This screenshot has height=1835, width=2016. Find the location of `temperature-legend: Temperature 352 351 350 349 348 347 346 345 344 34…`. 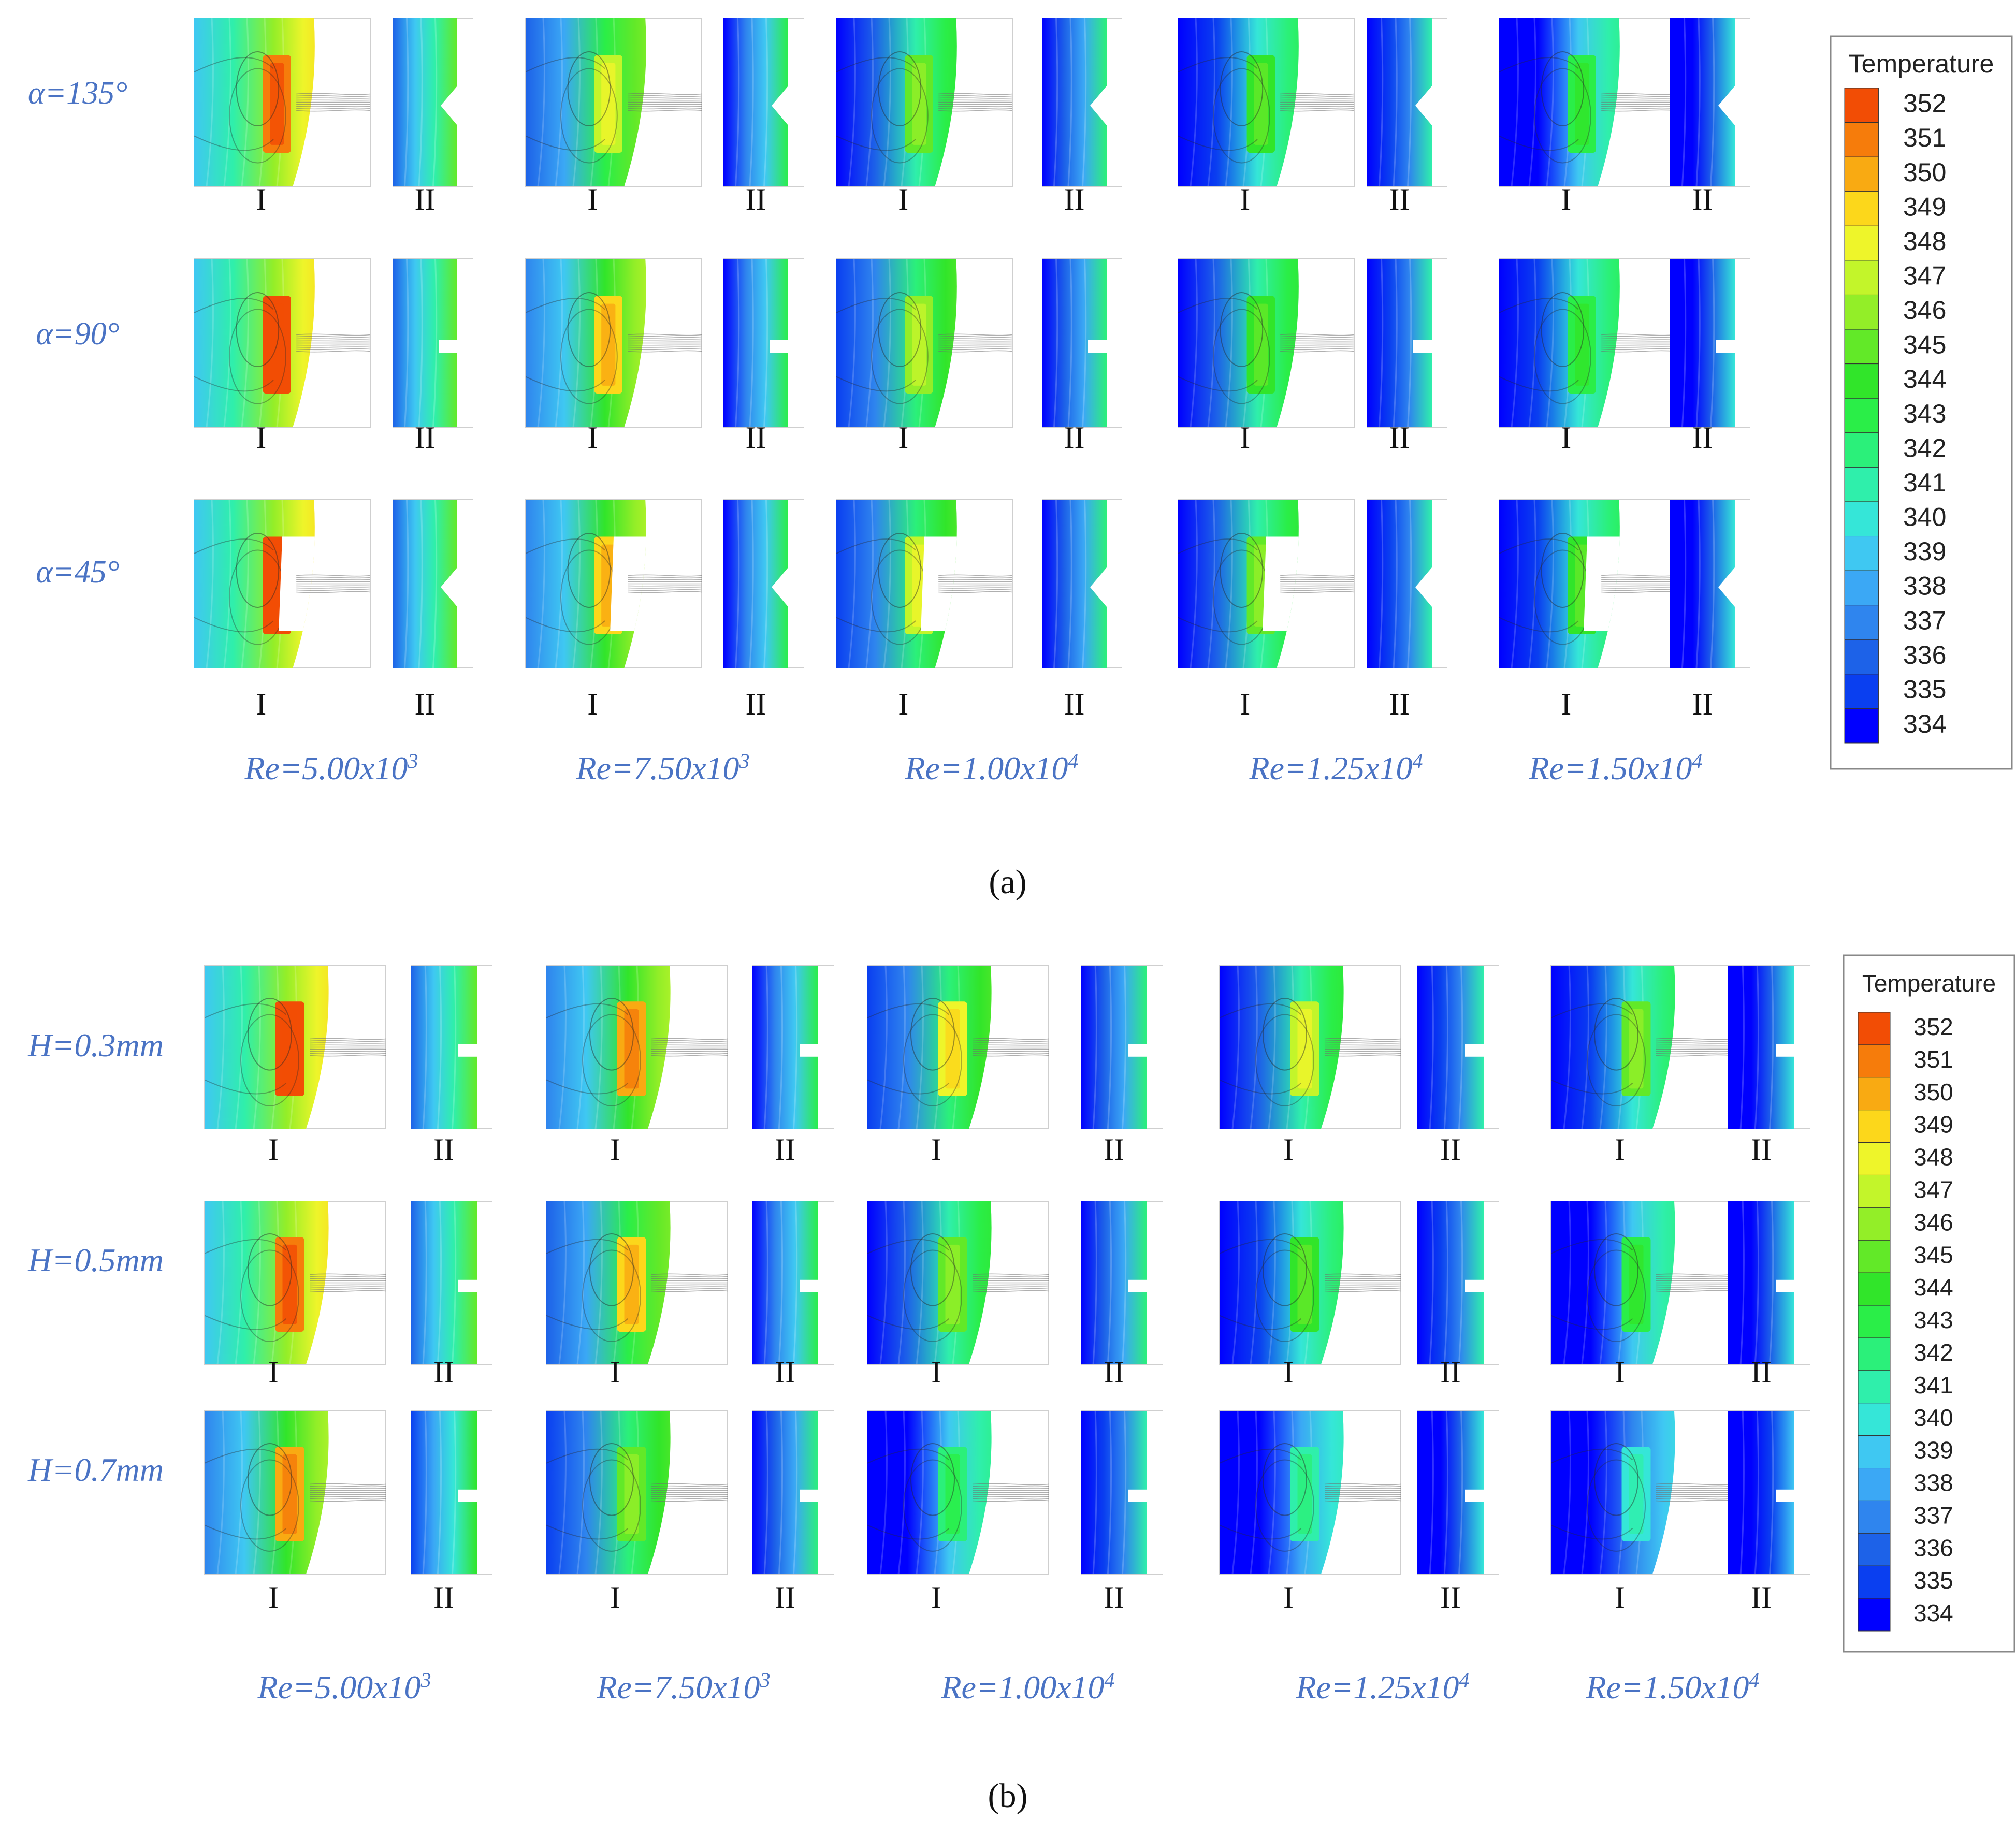

temperature-legend: Temperature 352 351 350 349 348 347 346 345 344 34… is located at coordinates (1921, 403).